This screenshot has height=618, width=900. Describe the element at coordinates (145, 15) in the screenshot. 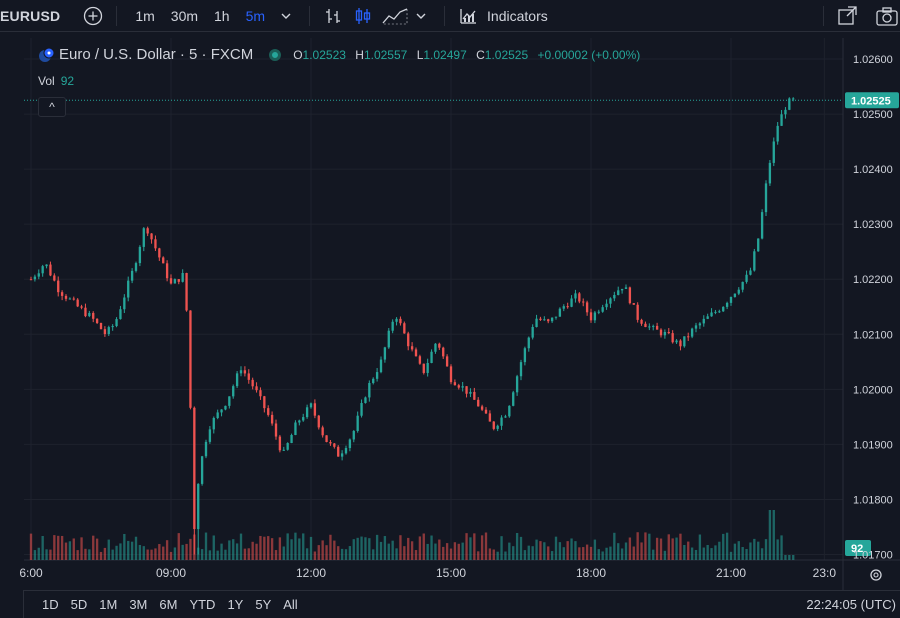

I see `interval-1m-button: 1m` at that location.